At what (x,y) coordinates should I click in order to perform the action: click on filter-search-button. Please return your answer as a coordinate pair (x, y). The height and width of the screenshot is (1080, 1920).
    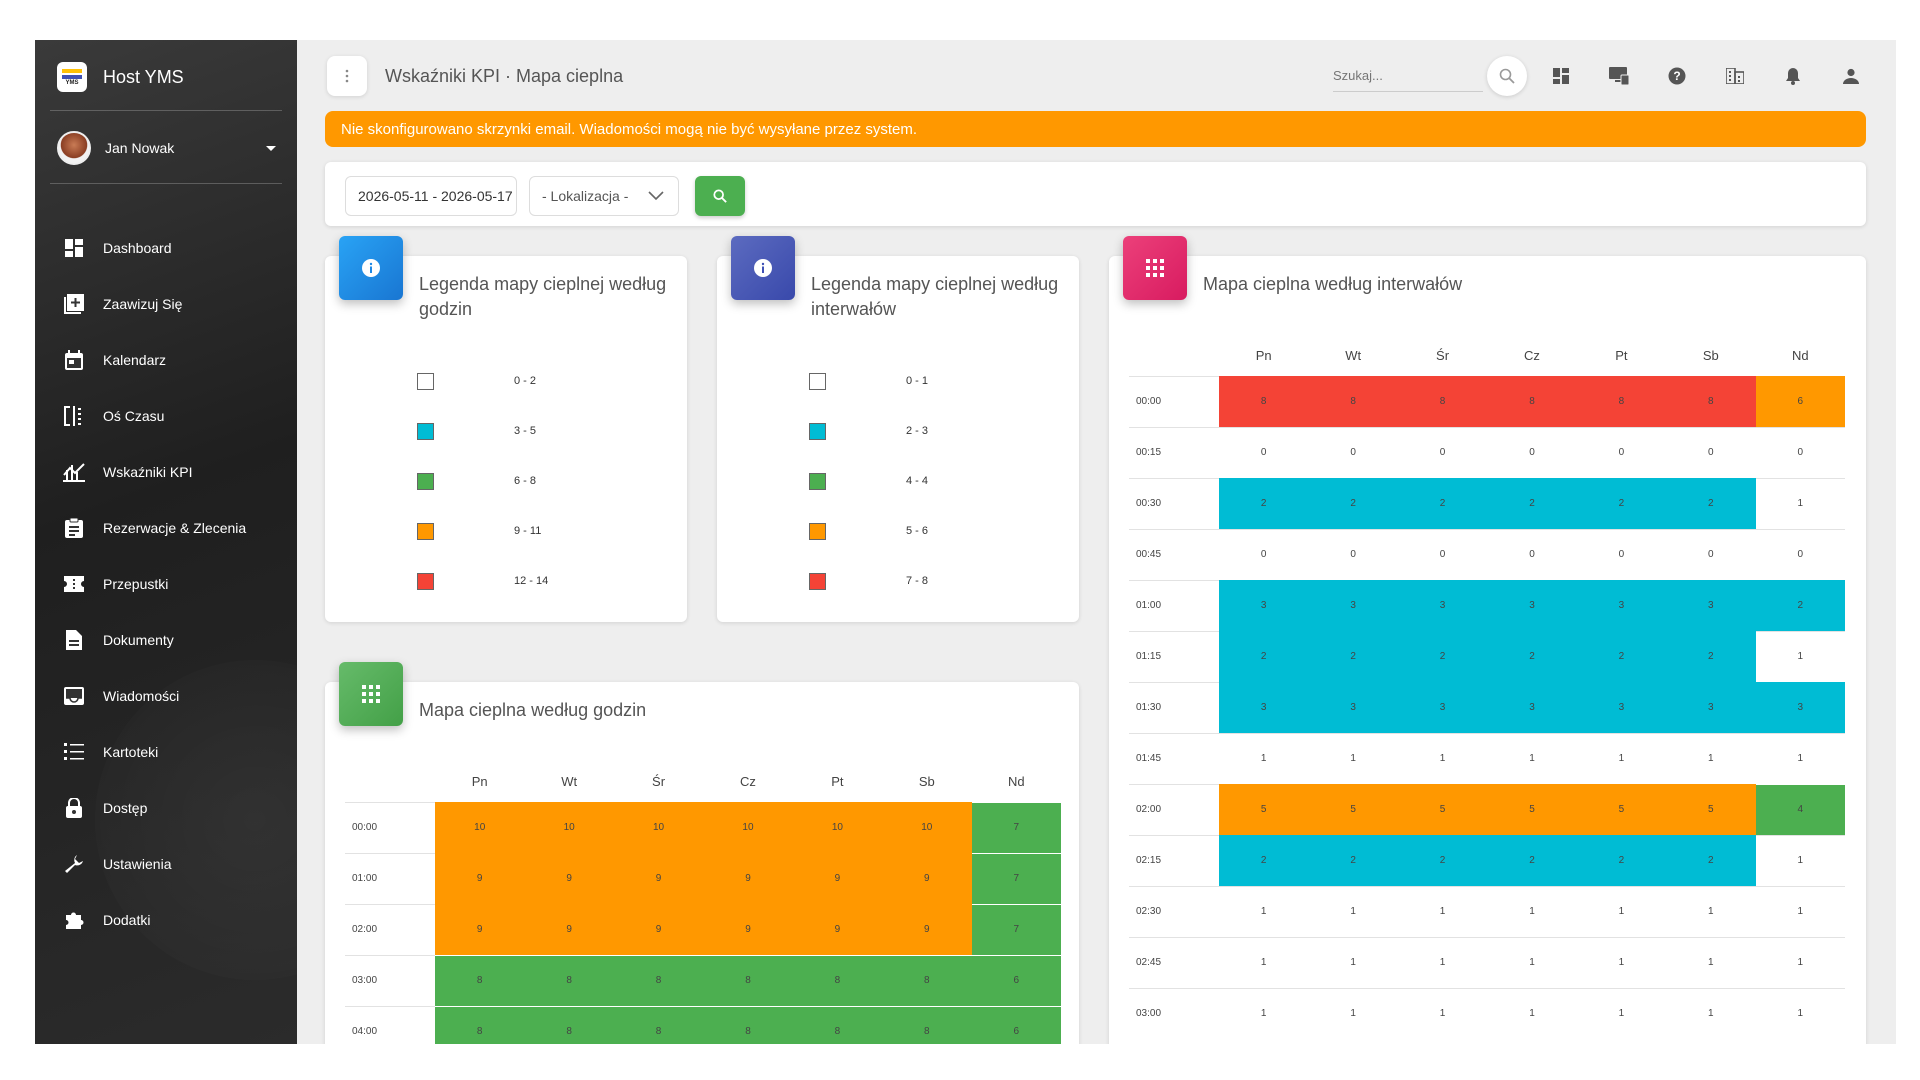
    Looking at the image, I should click on (720, 196).